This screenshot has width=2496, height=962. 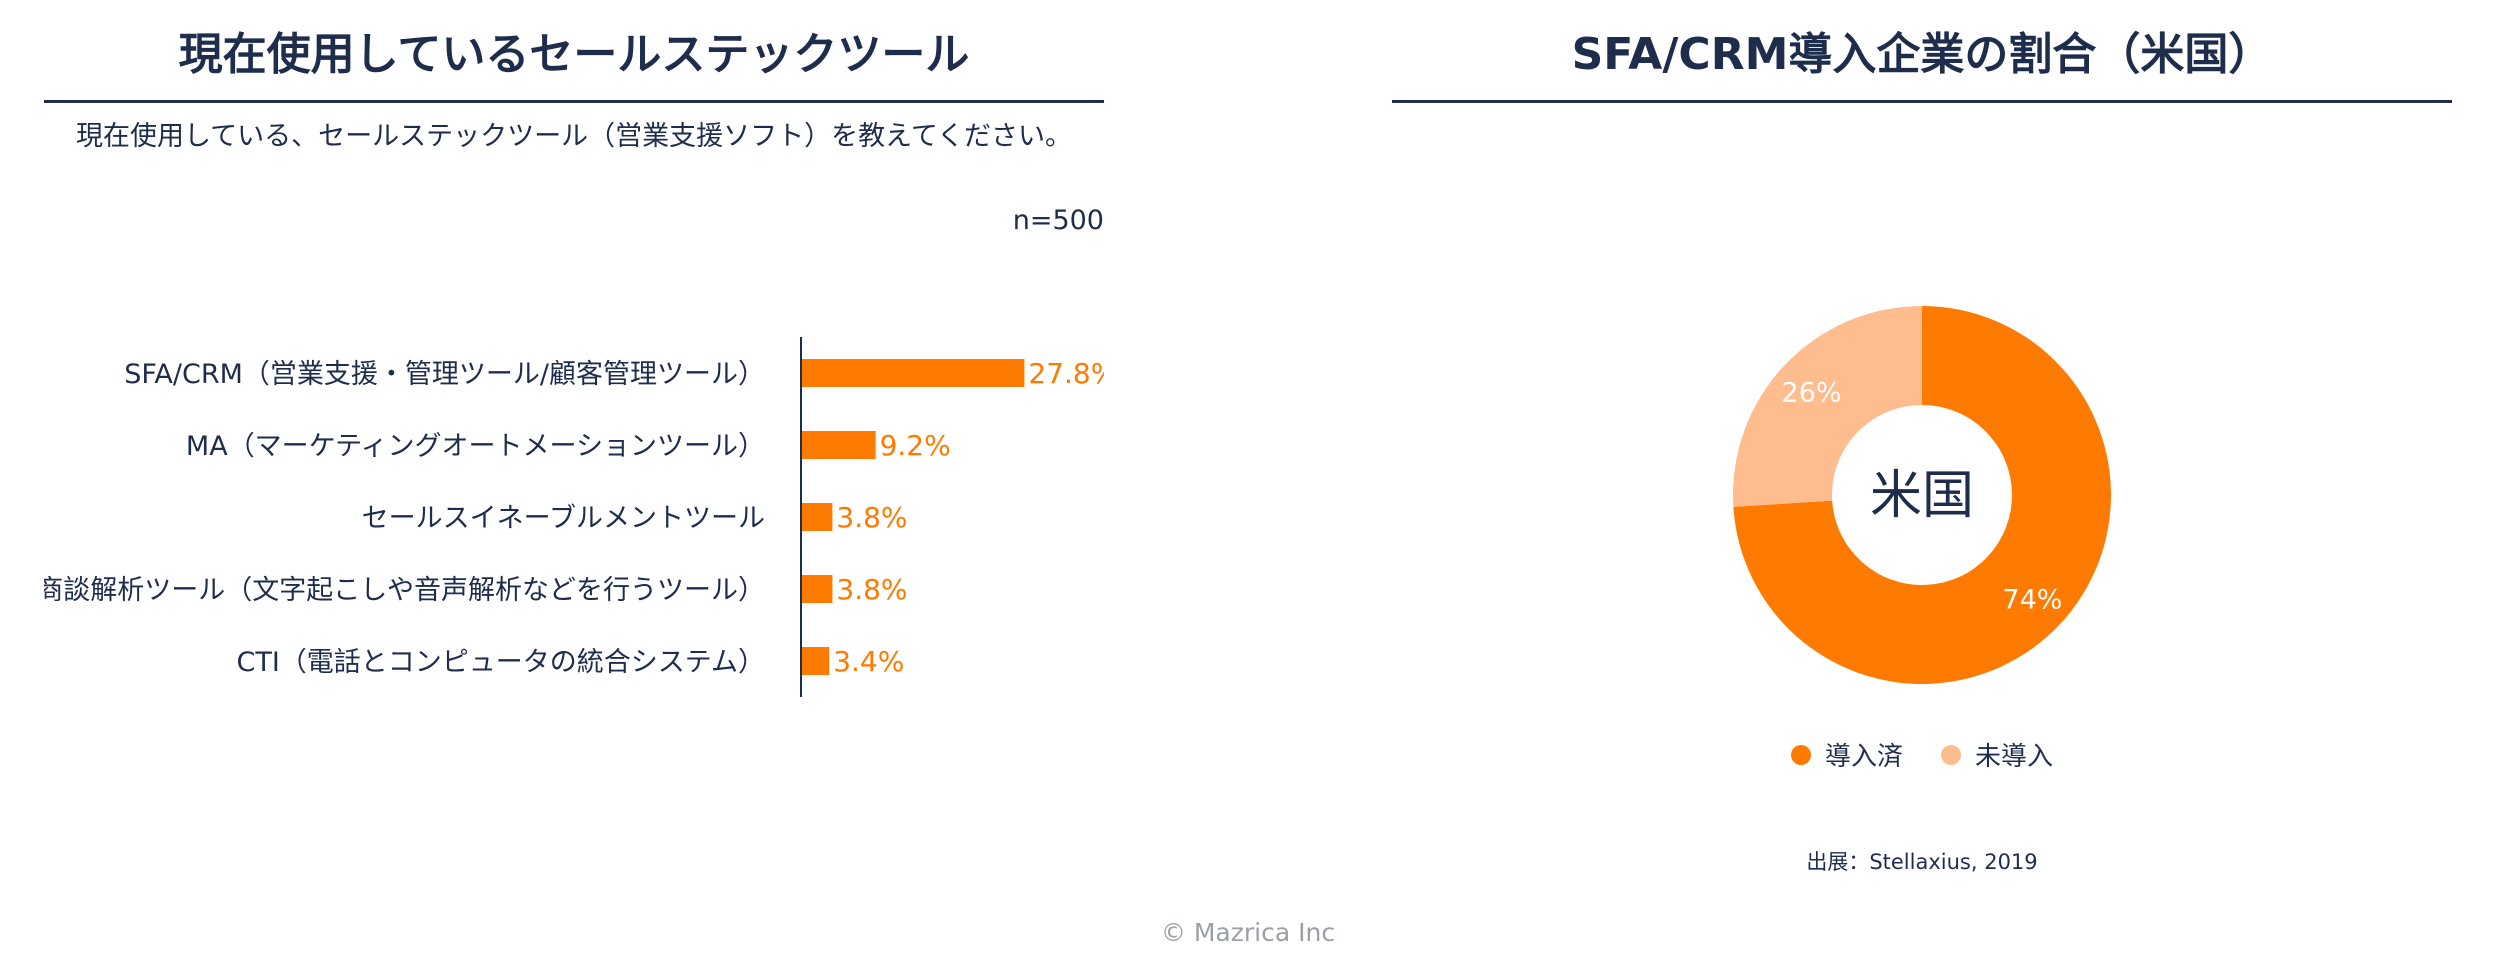 I want to click on bar-chart-title: 現在使用しているセールステックツール, so click(x=574, y=54).